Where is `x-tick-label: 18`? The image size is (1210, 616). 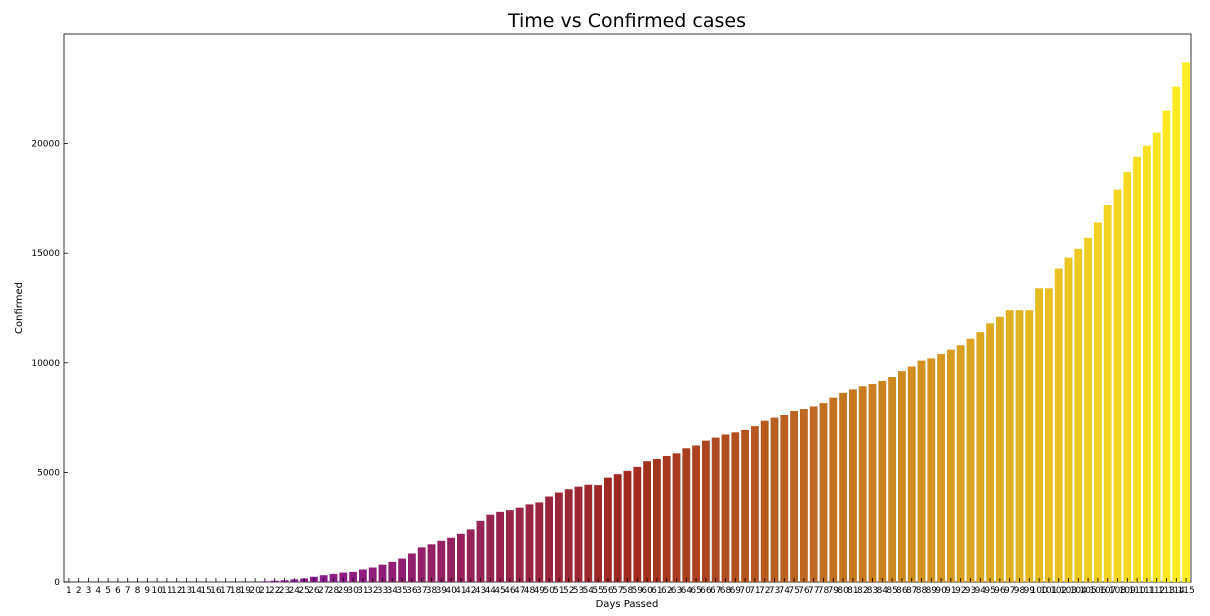
x-tick-label: 18 is located at coordinates (236, 591).